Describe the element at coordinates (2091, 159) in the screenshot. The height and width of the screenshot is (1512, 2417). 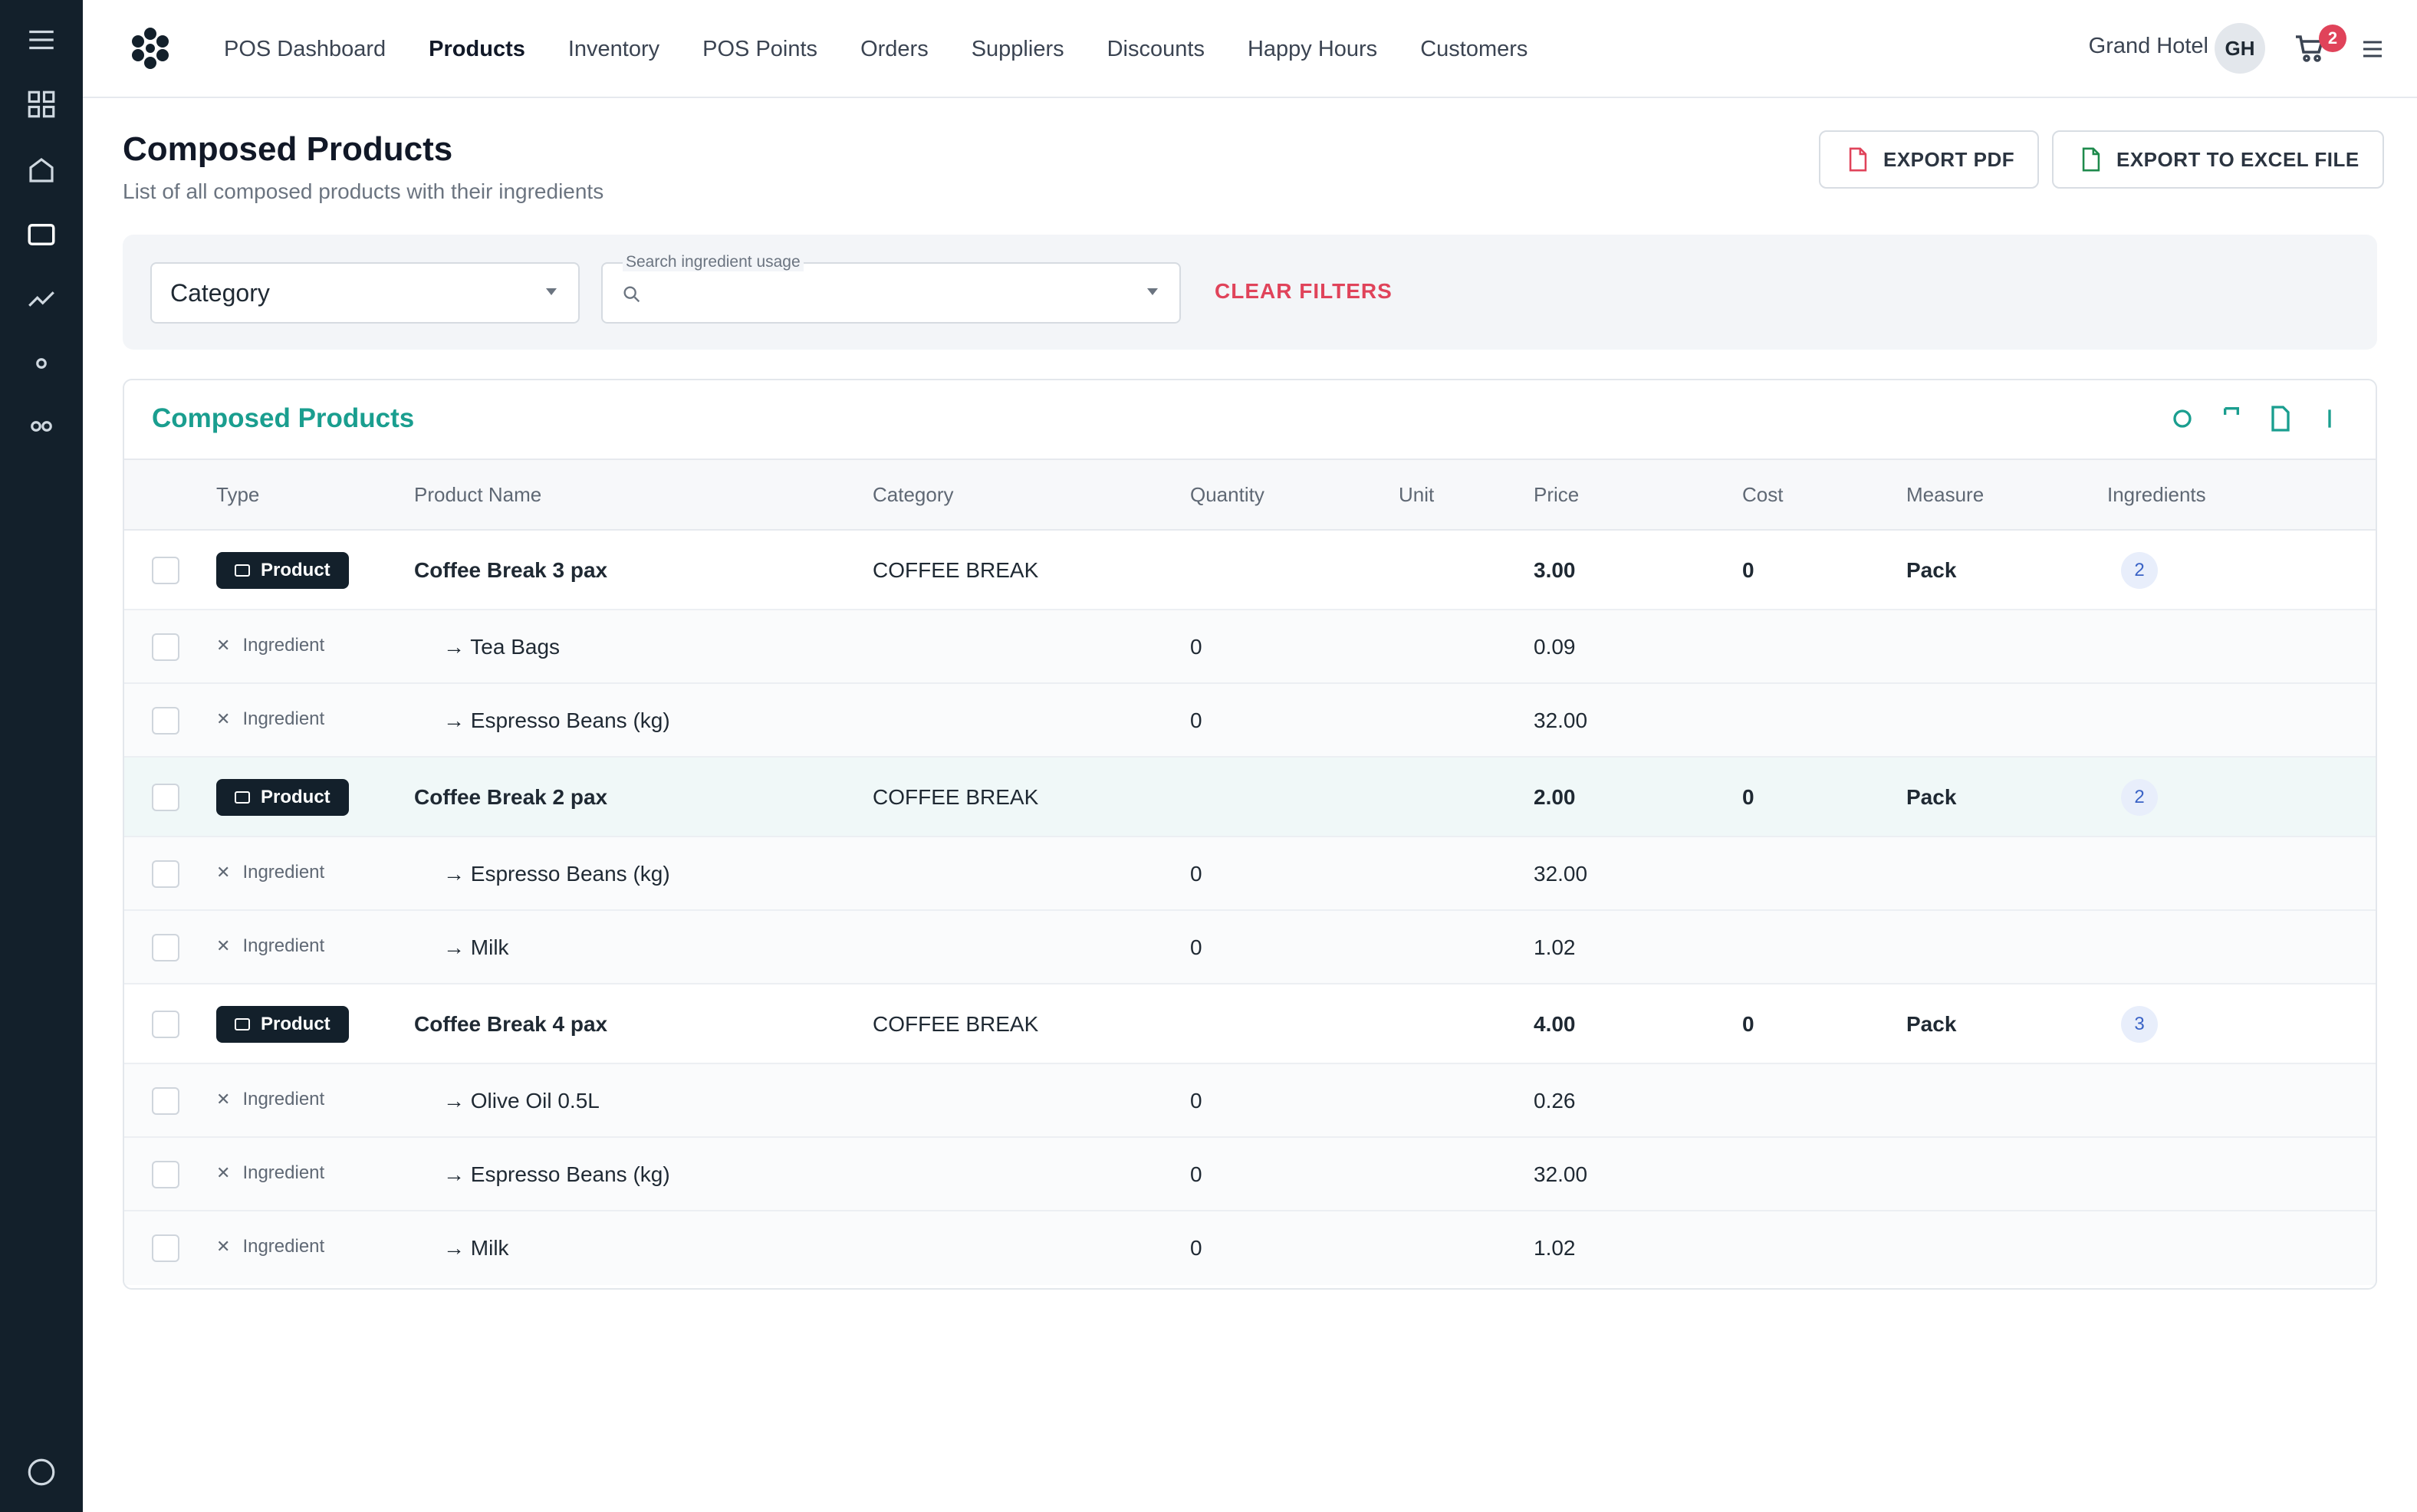
I see `excel-file-icon` at that location.